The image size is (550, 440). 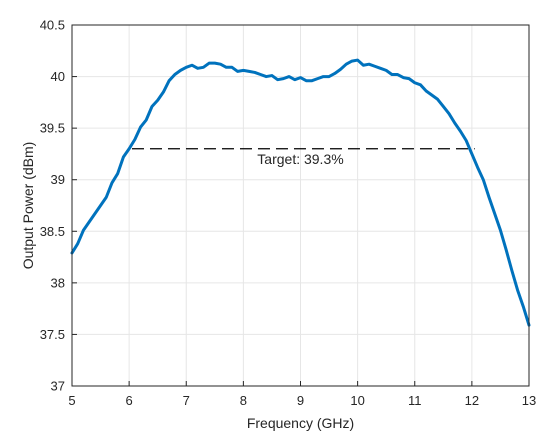 What do you see at coordinates (52, 25) in the screenshot?
I see `y-tick-label: 40.5` at bounding box center [52, 25].